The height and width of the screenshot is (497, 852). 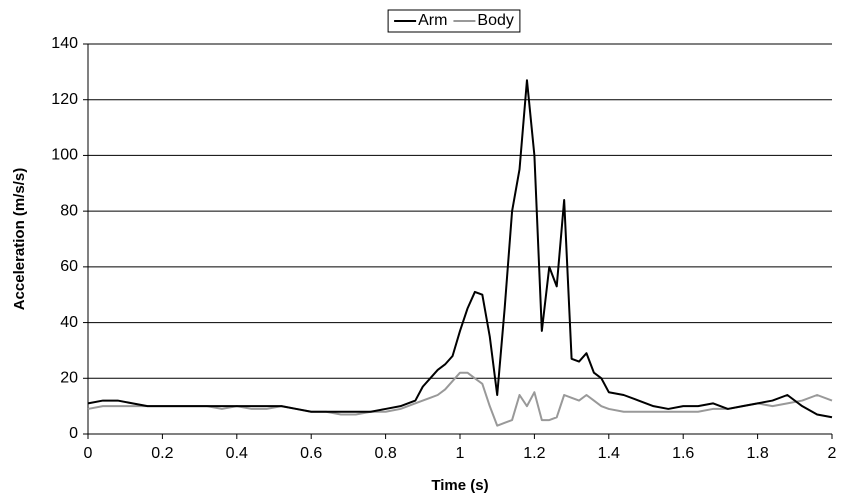 I want to click on x-tick-label: 0.4, so click(x=237, y=453).